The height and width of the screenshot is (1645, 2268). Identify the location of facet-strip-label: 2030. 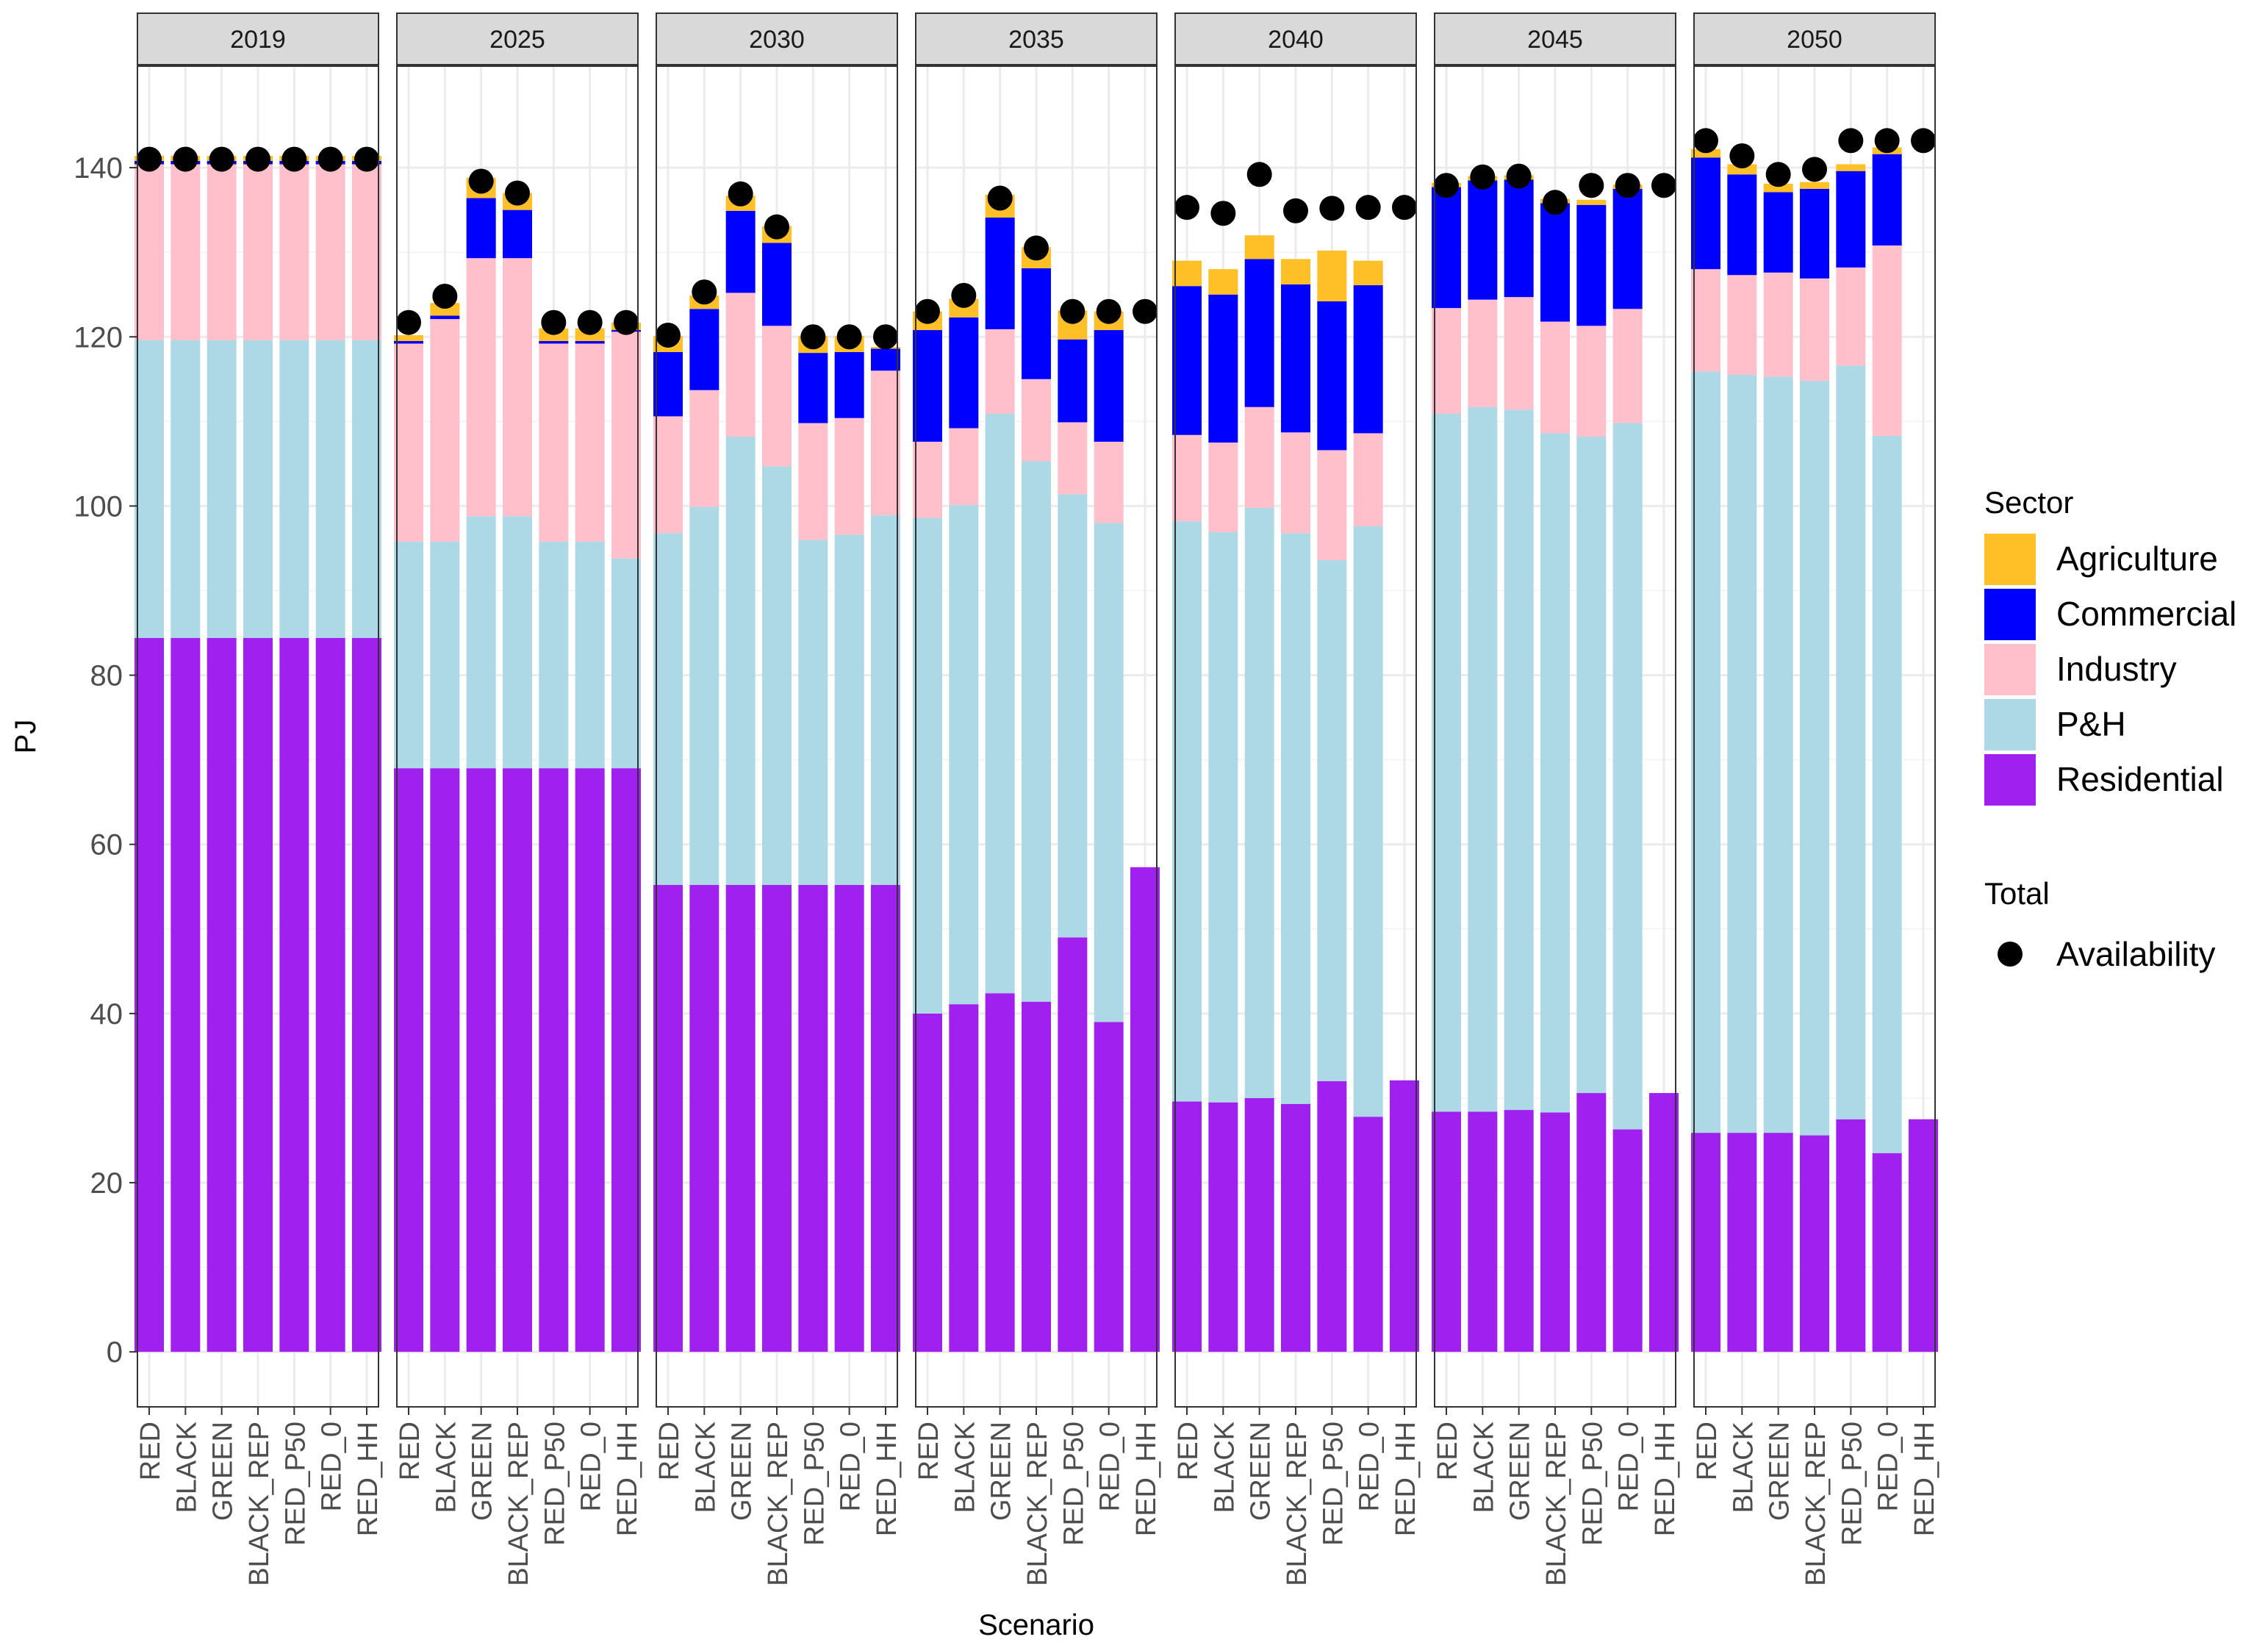
(777, 40).